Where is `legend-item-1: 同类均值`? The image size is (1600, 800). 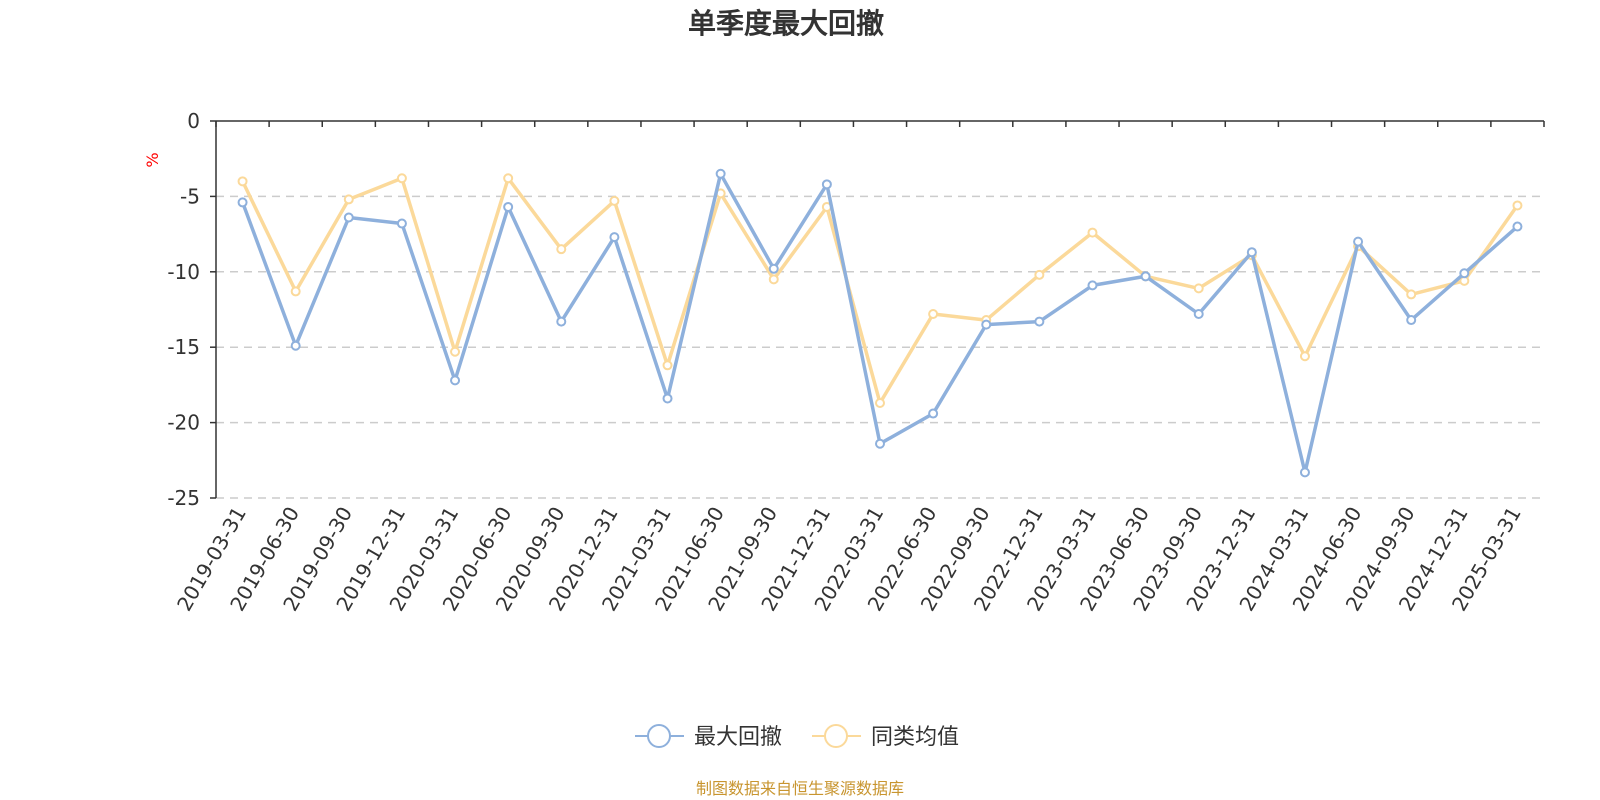 legend-item-1: 同类均值 is located at coordinates (885, 737).